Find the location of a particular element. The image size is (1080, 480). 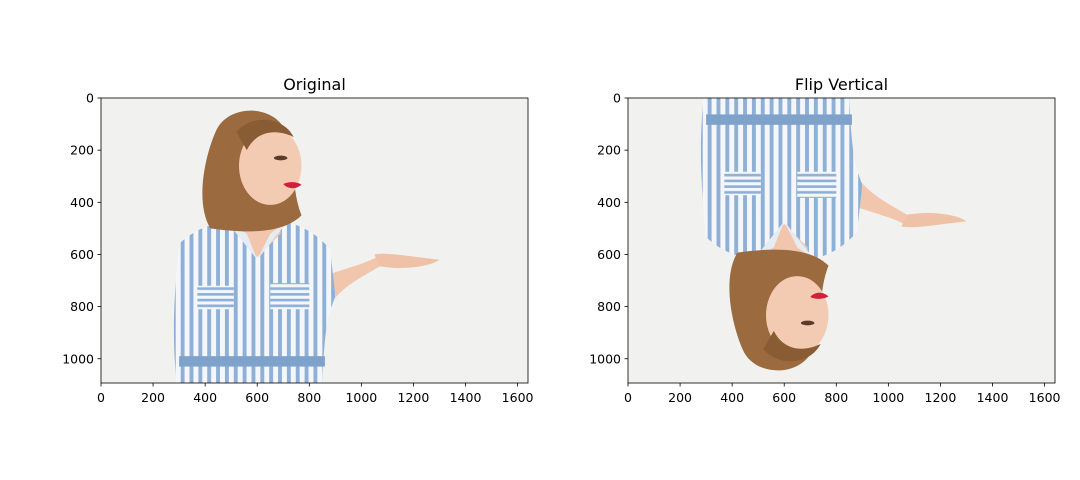

panel-title-flip-vertical: Flip Vertical is located at coordinates (841, 84).